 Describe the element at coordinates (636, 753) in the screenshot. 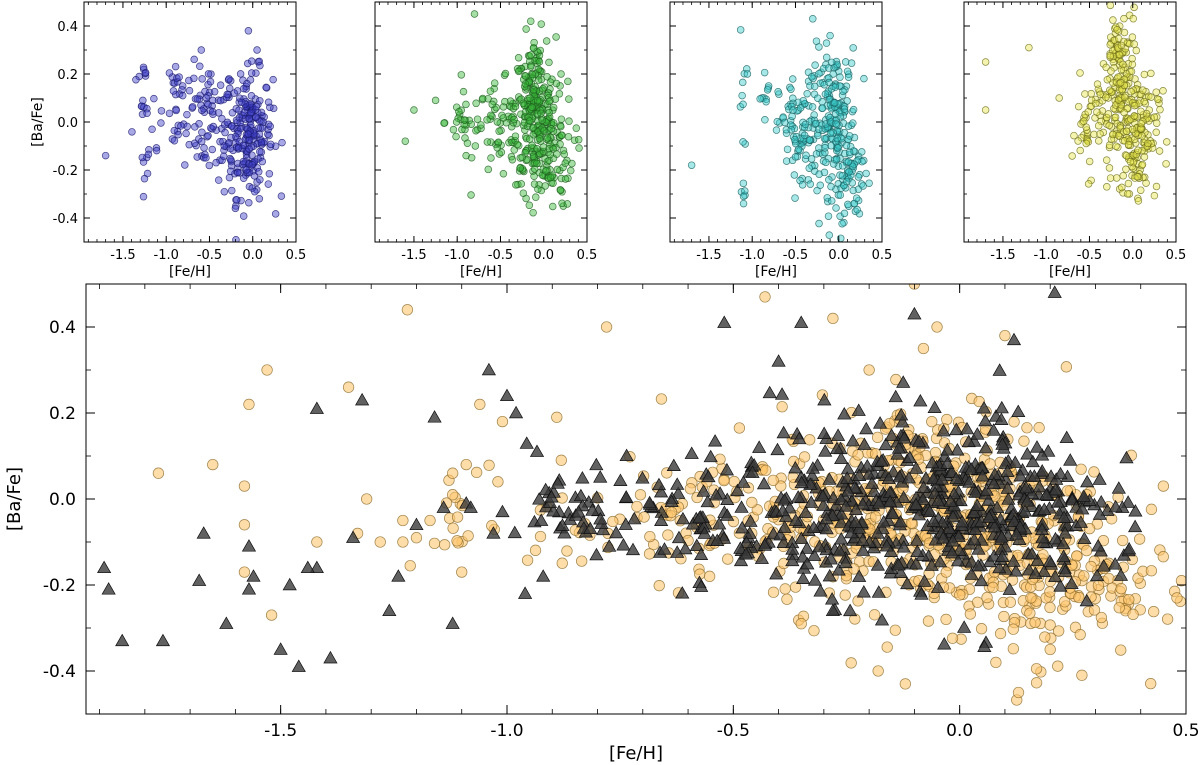

I see `x-axis-label: [Fe/H]` at that location.